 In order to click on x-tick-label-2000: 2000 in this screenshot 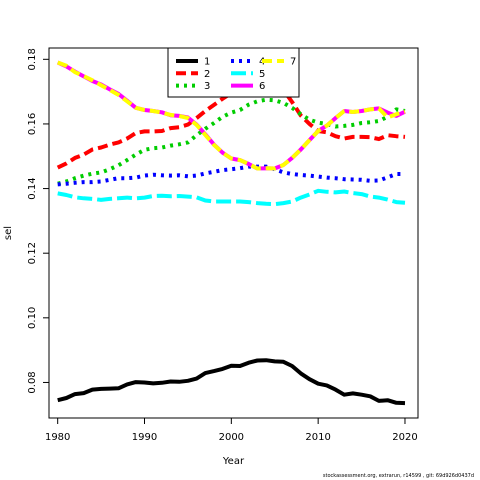, I will do `click(231, 437)`.